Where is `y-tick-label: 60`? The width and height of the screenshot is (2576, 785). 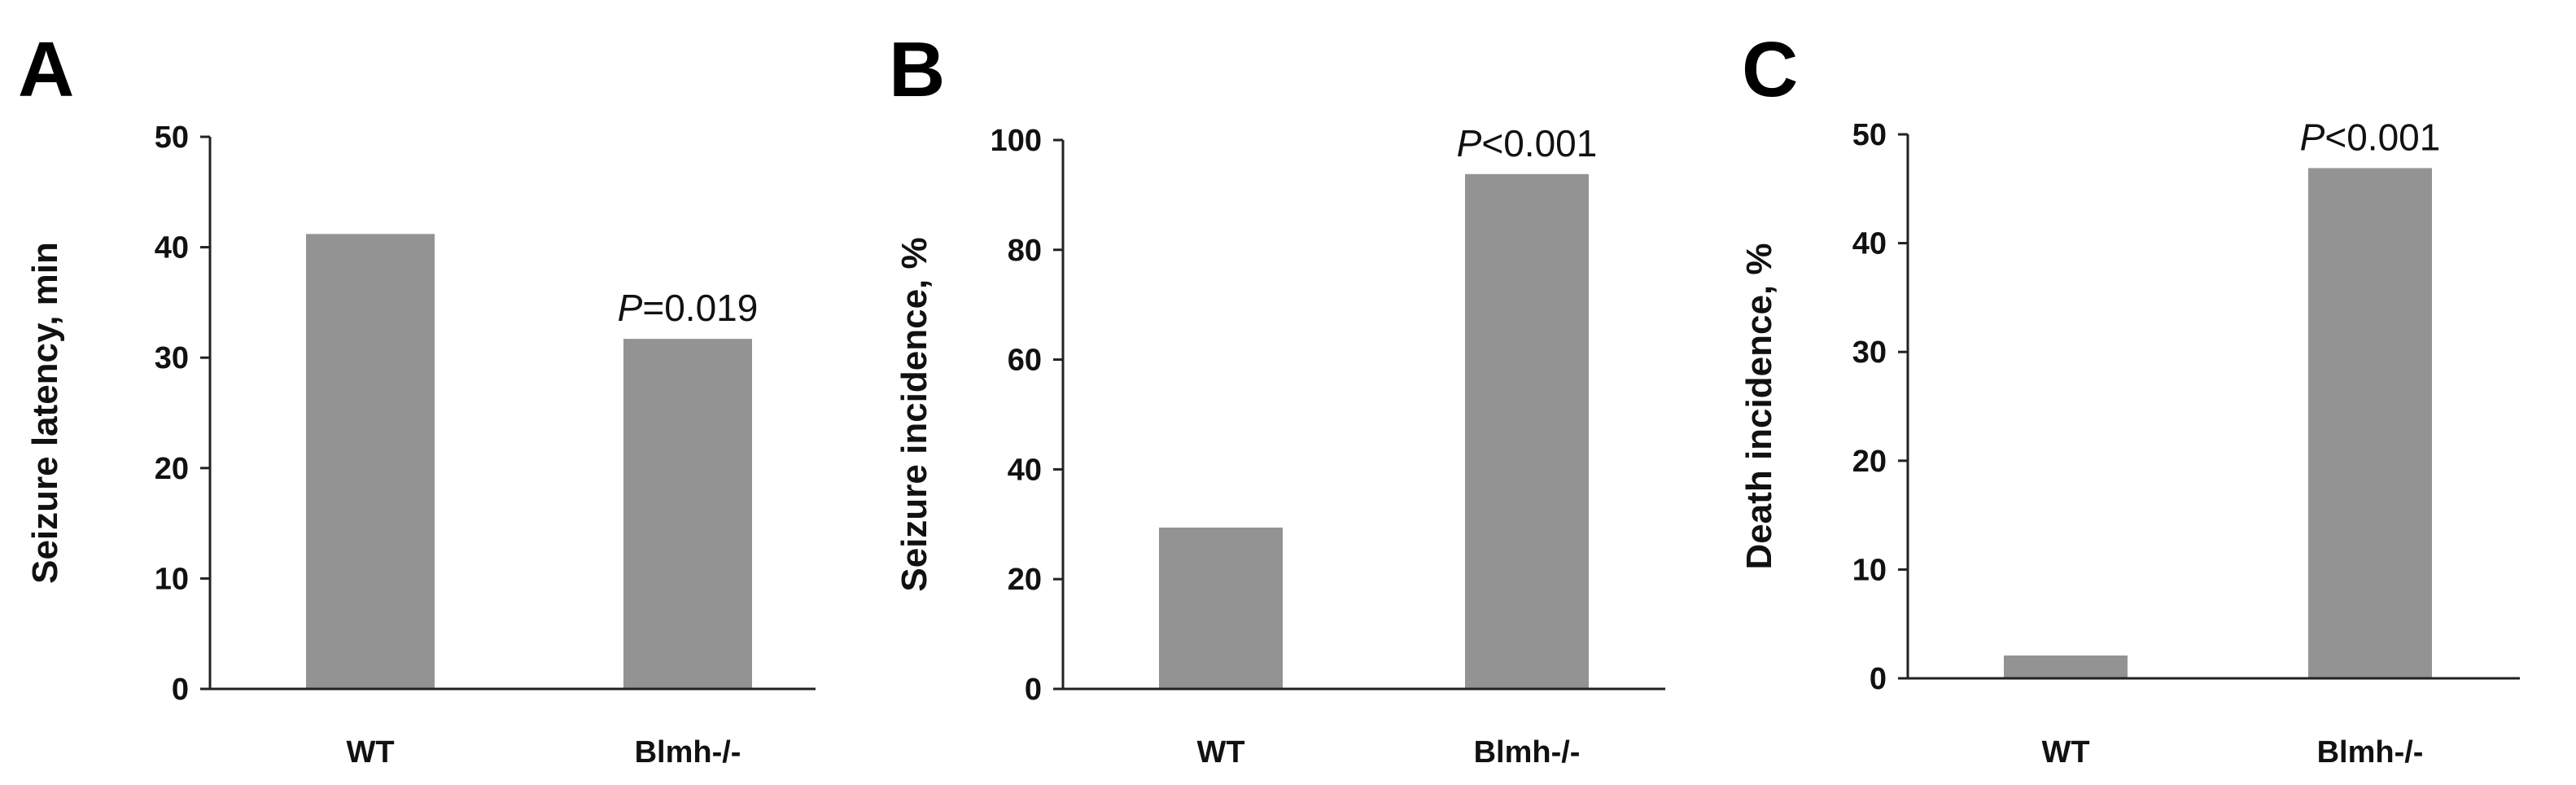 y-tick-label: 60 is located at coordinates (1025, 361).